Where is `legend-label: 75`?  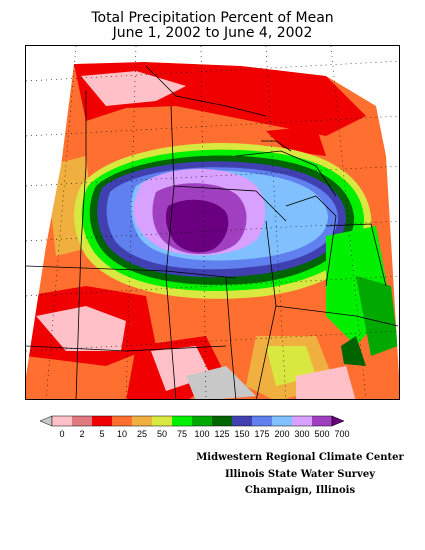 legend-label: 75 is located at coordinates (182, 434).